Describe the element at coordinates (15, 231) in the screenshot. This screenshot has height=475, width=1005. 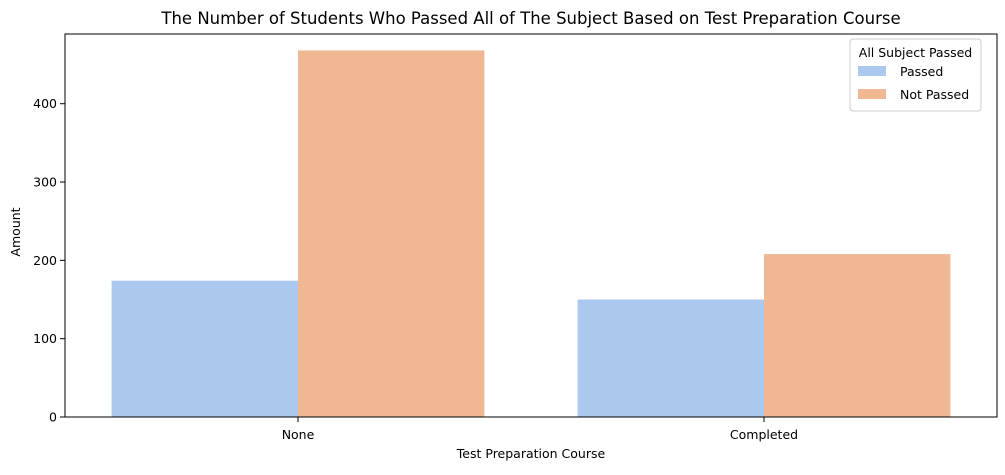
I see `y-axis-label: Amount` at that location.